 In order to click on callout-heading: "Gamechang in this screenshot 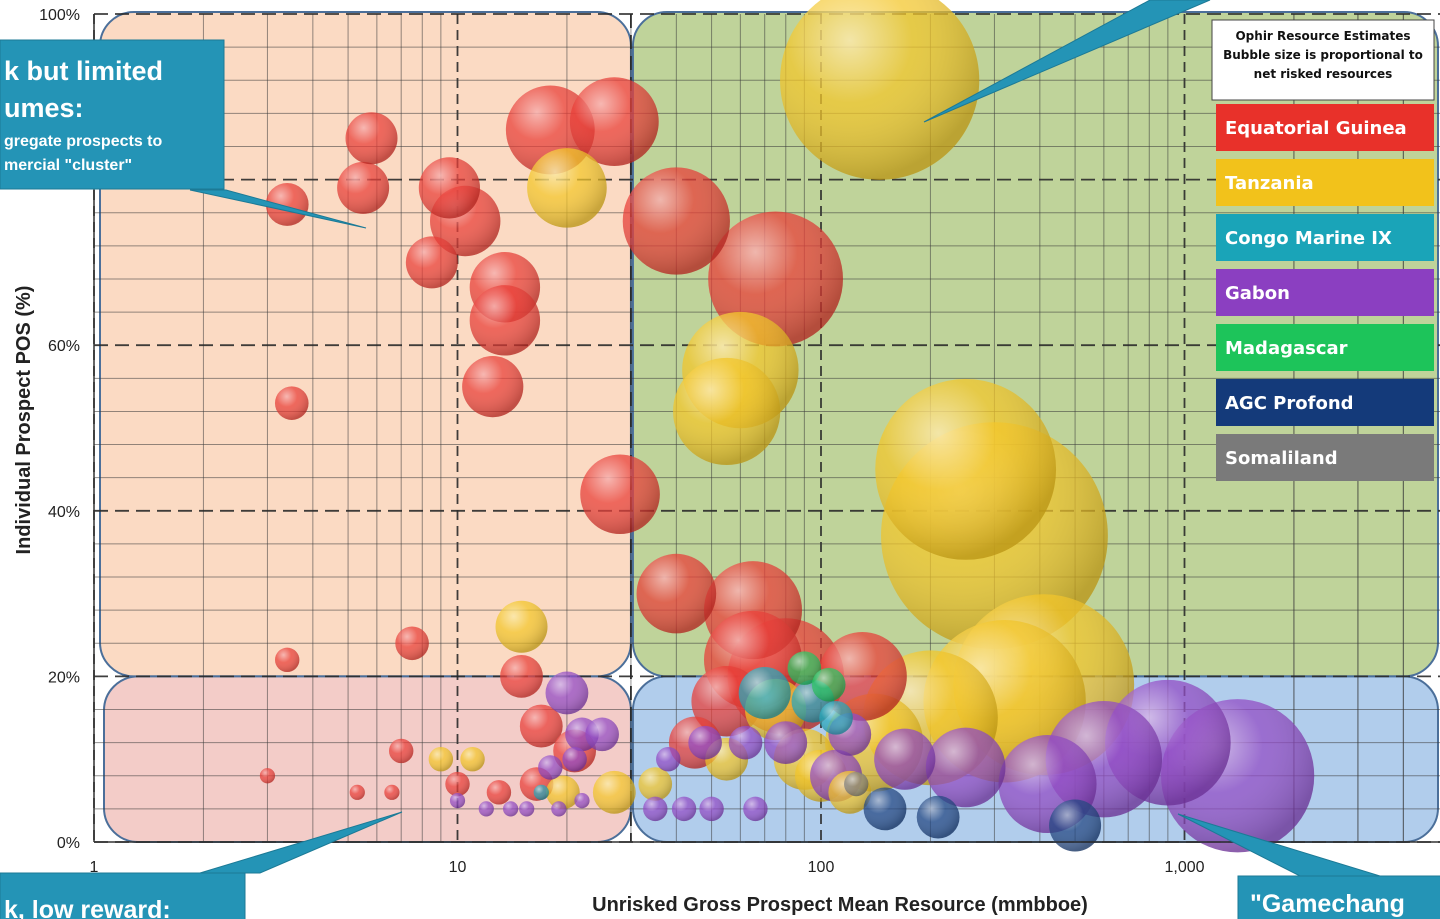, I will do `click(1327, 904)`.